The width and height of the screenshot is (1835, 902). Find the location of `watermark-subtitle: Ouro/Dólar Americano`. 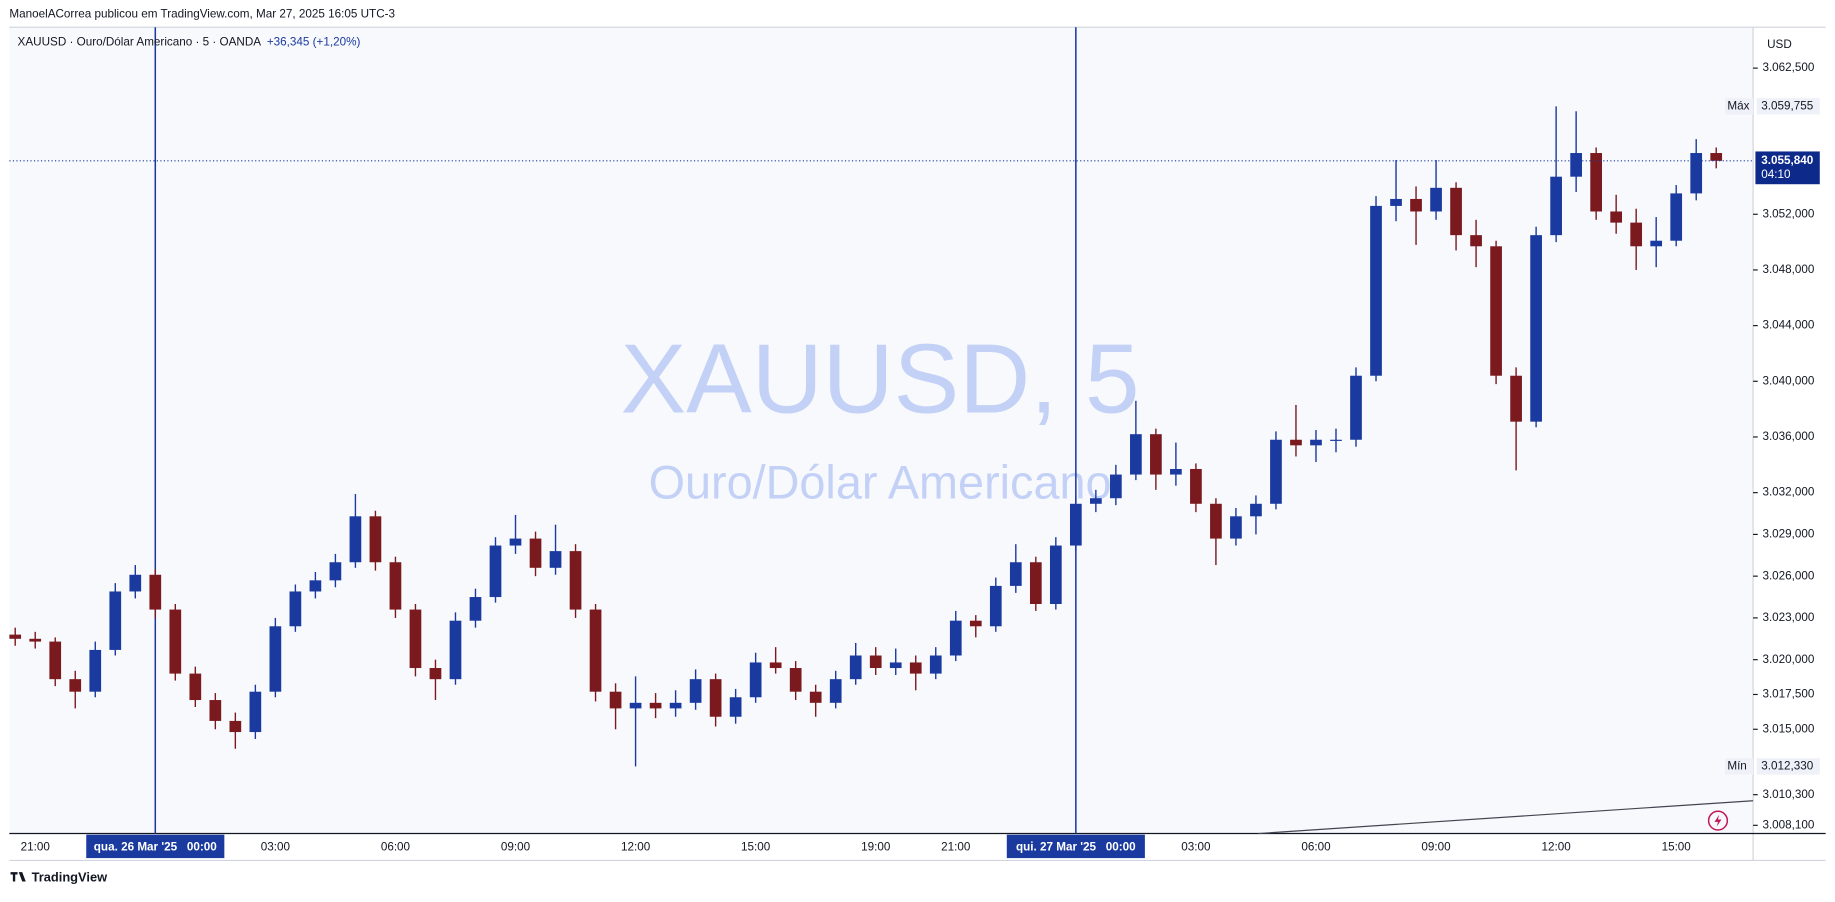

watermark-subtitle: Ouro/Dólar Americano is located at coordinates (880, 482).